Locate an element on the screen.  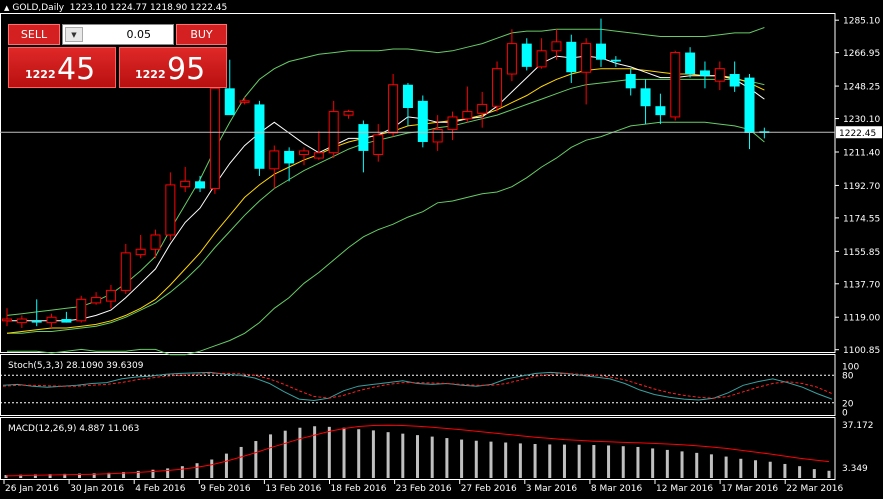
y-tick-label: 1137.70 is located at coordinates (861, 285).